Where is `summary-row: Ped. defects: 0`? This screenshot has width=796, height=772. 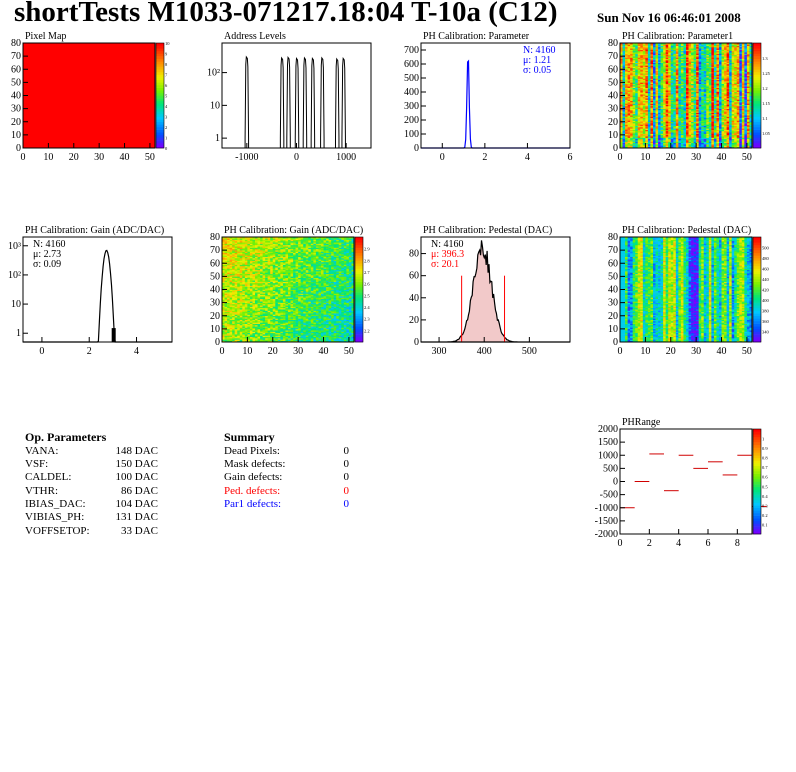
summary-row: Ped. defects: 0 is located at coordinates (286, 491).